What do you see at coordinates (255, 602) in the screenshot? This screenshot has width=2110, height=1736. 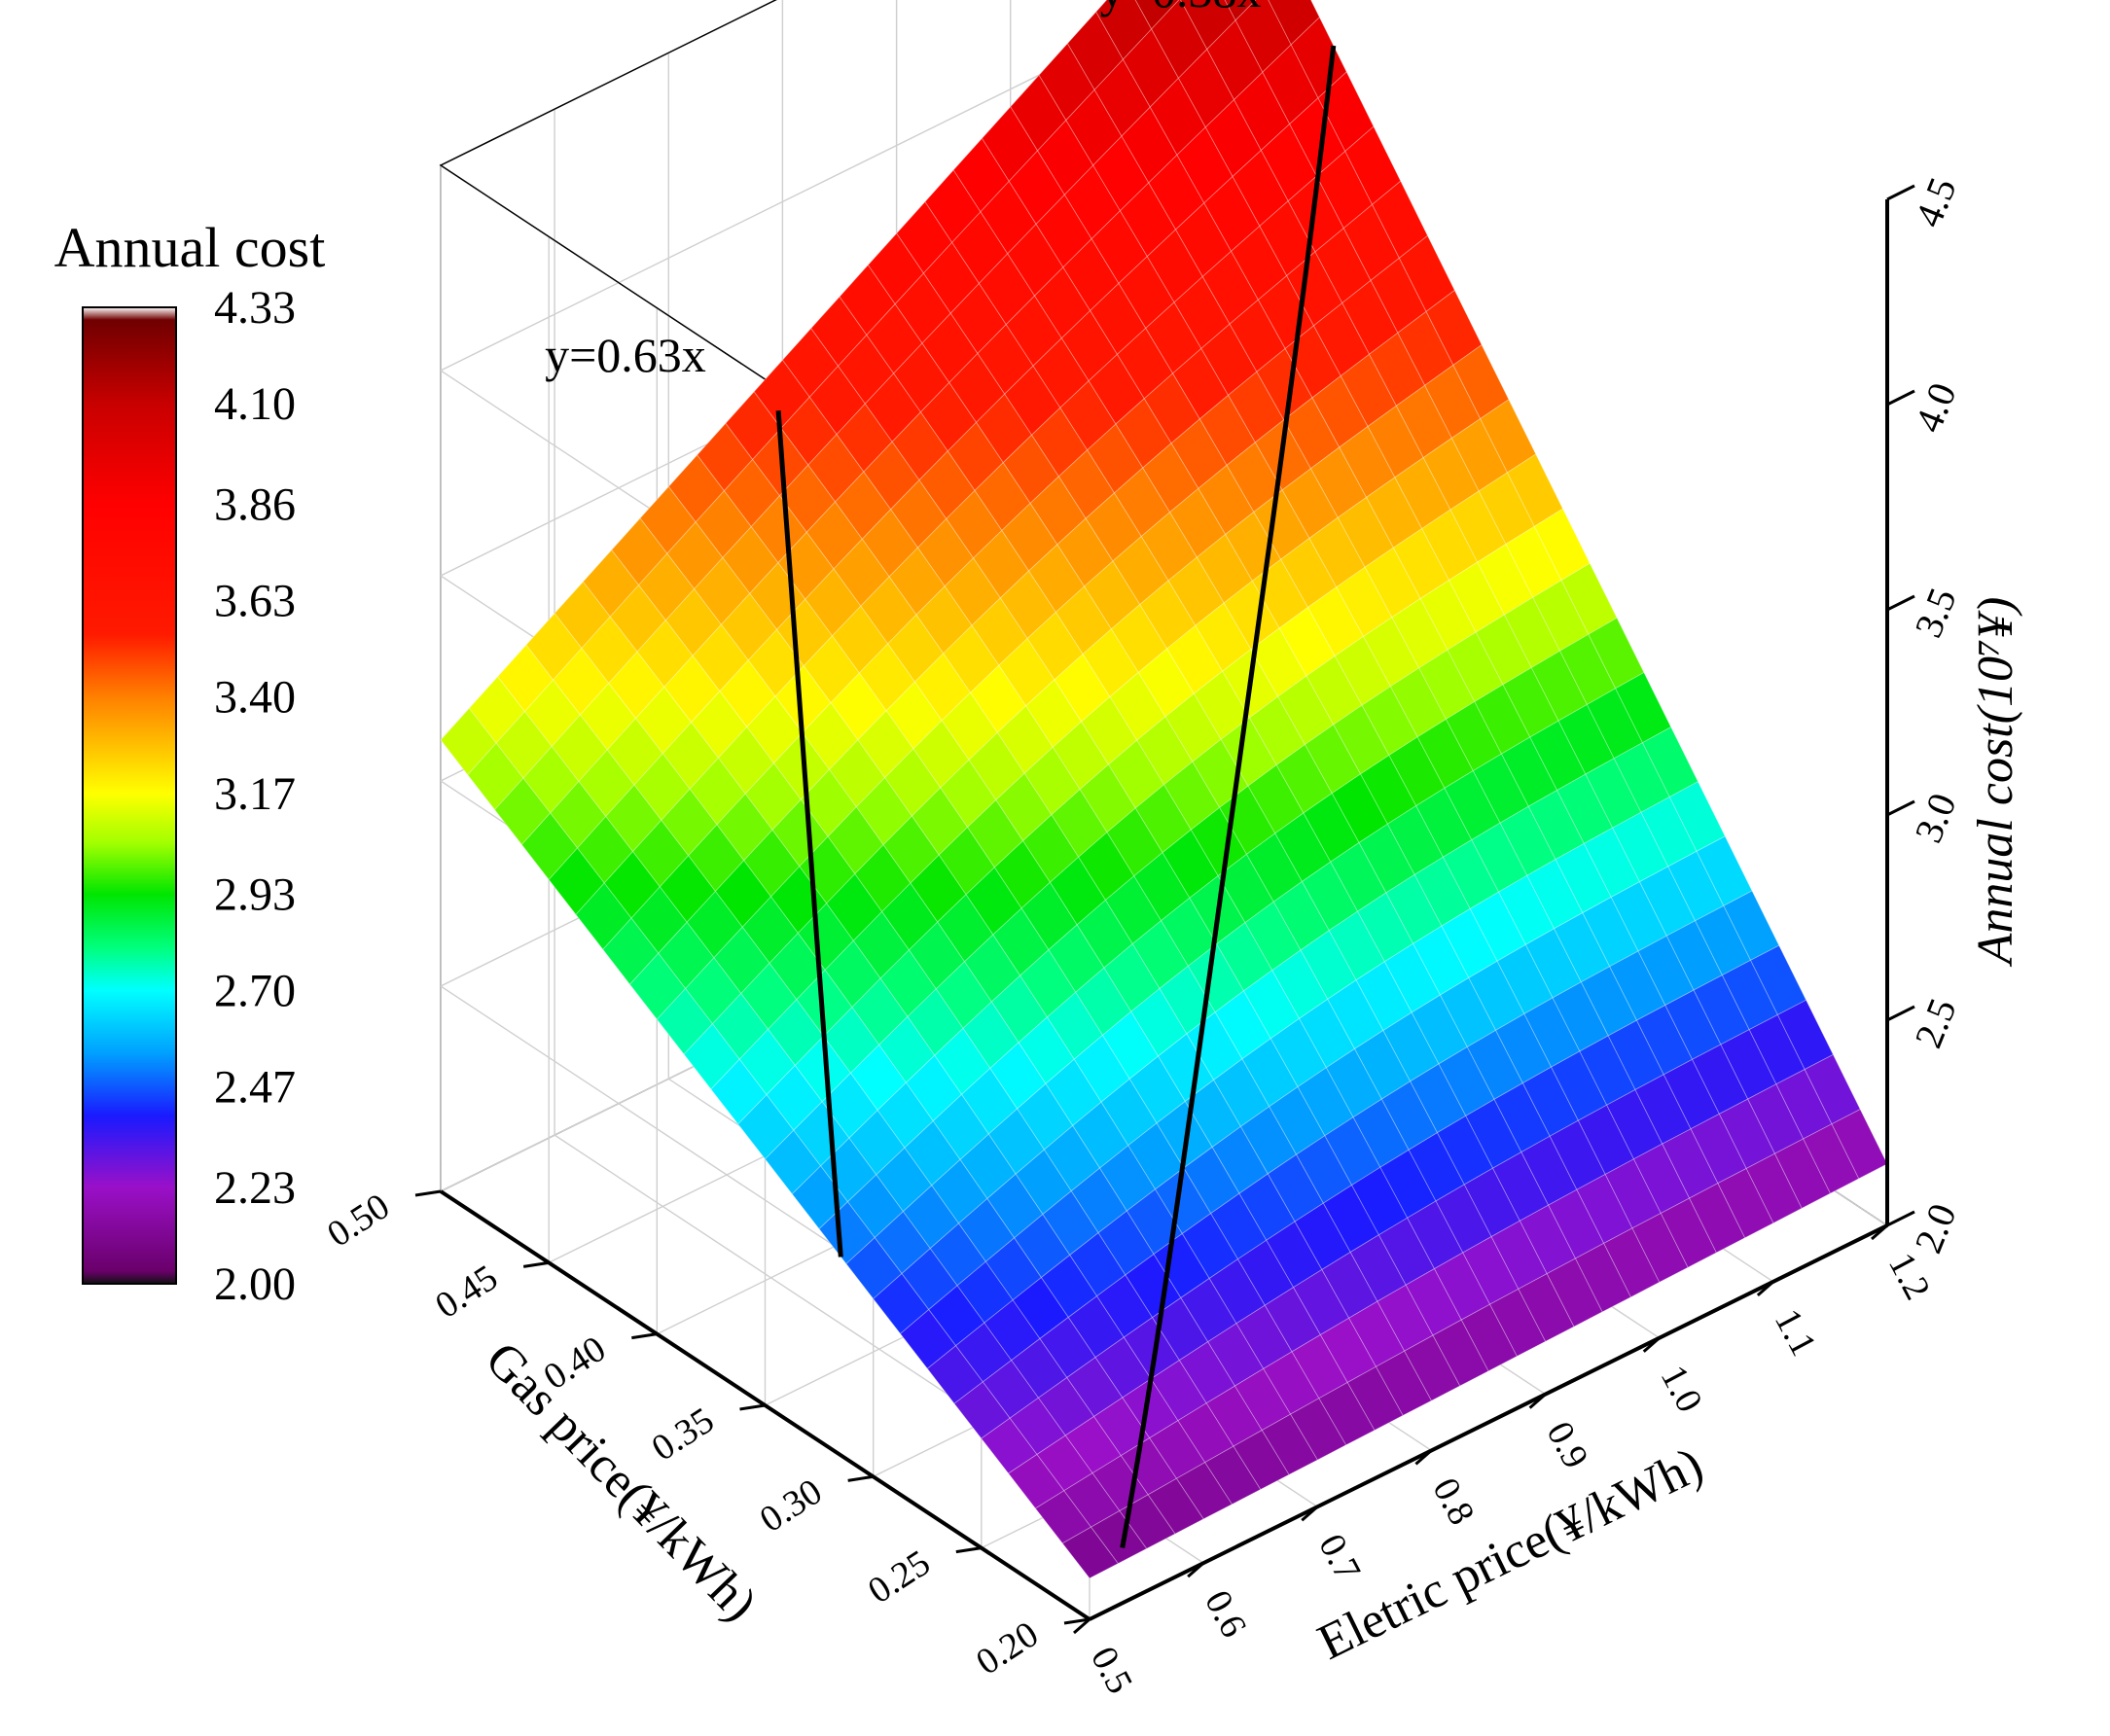 I see `colorbar-tick-label: 3.63` at bounding box center [255, 602].